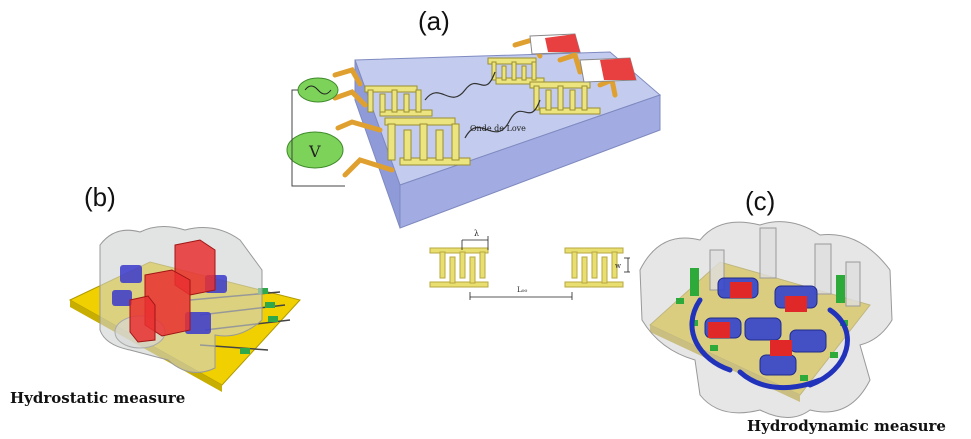 Image resolution: width=971 pixels, height=439 pixels. I want to click on panel-label-c: (c), so click(760, 201).